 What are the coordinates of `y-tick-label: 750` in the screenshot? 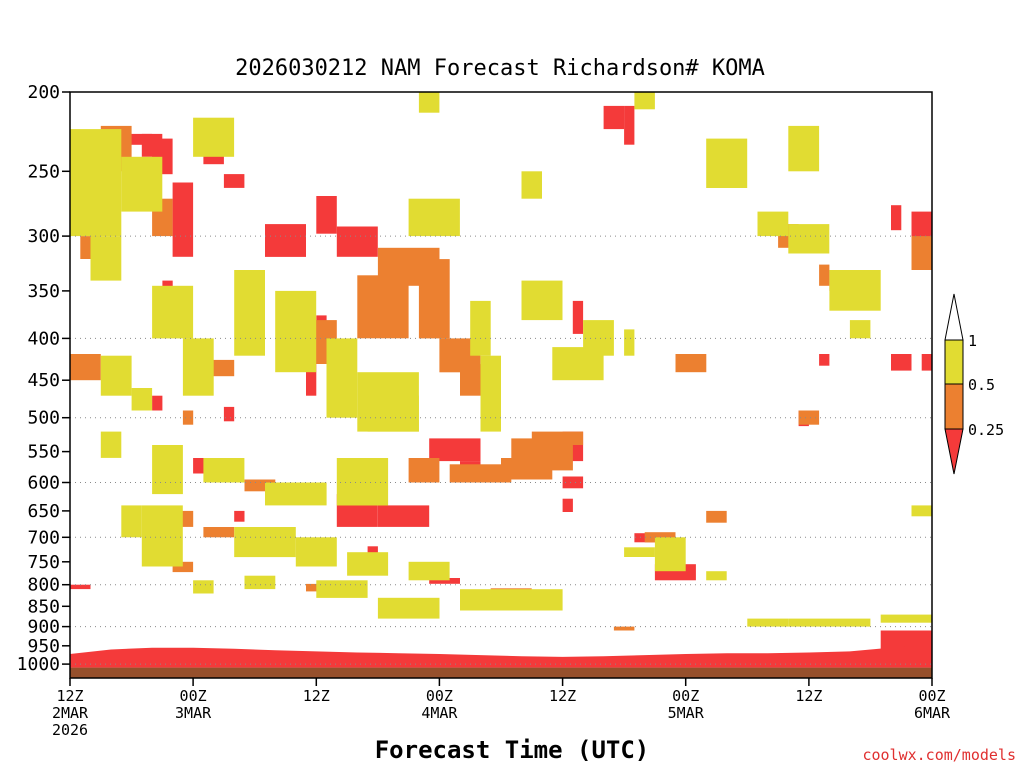 It's located at (43, 562).